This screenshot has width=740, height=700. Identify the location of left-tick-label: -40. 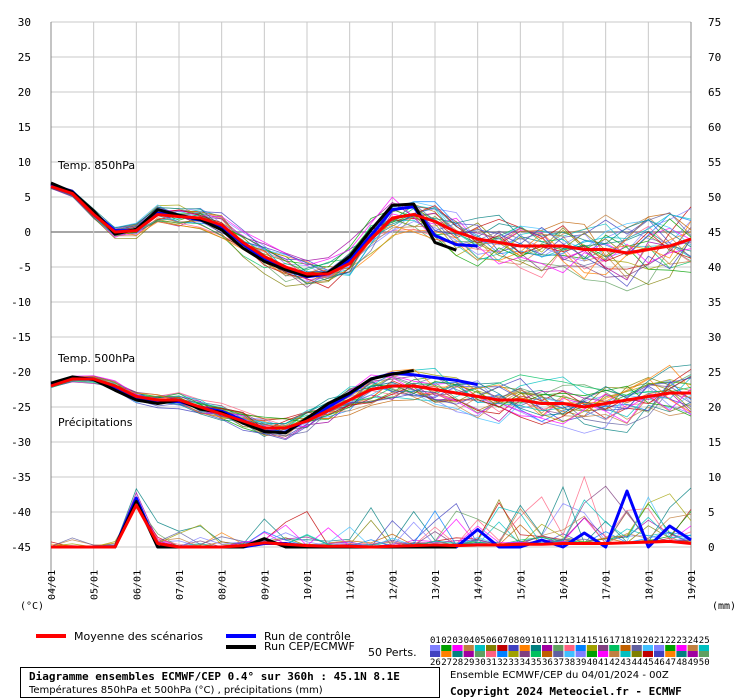
(21, 512).